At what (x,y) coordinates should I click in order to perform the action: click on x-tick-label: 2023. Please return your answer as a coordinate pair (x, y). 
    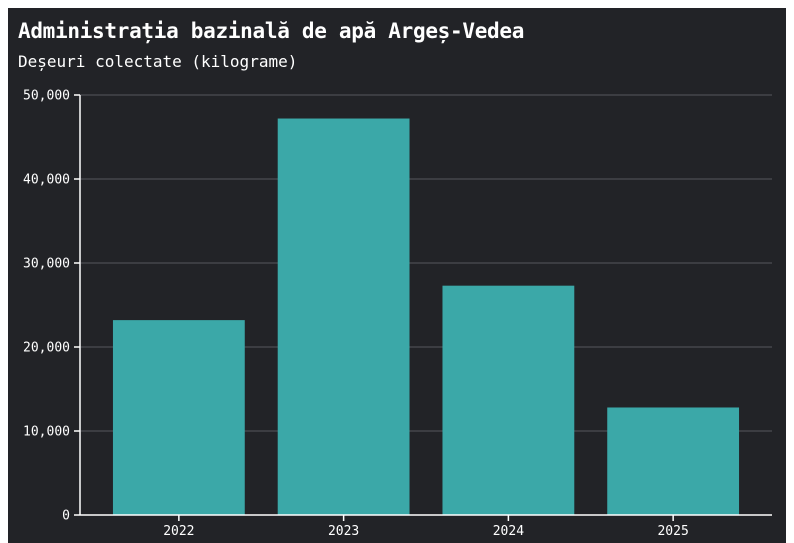
    Looking at the image, I should click on (343, 531).